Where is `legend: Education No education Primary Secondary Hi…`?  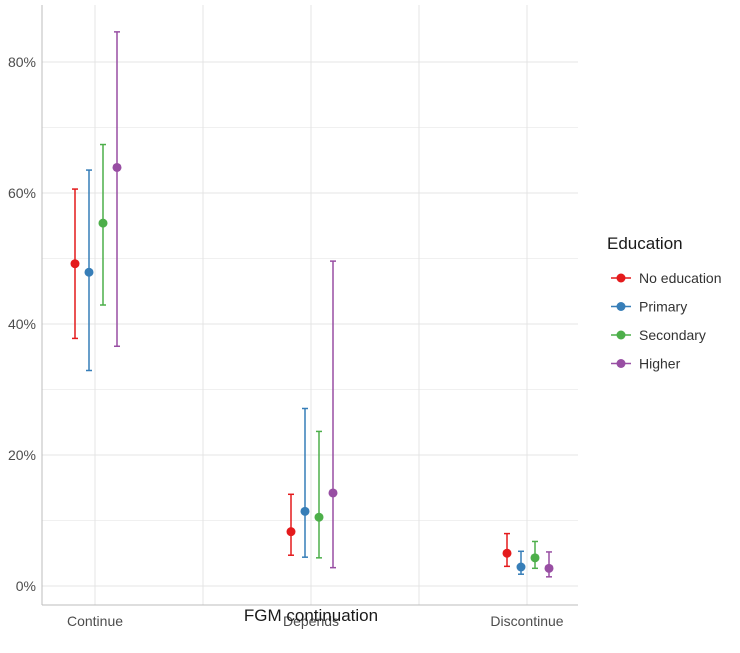
legend: Education No education Primary Secondary Hi… is located at coordinates (664, 303).